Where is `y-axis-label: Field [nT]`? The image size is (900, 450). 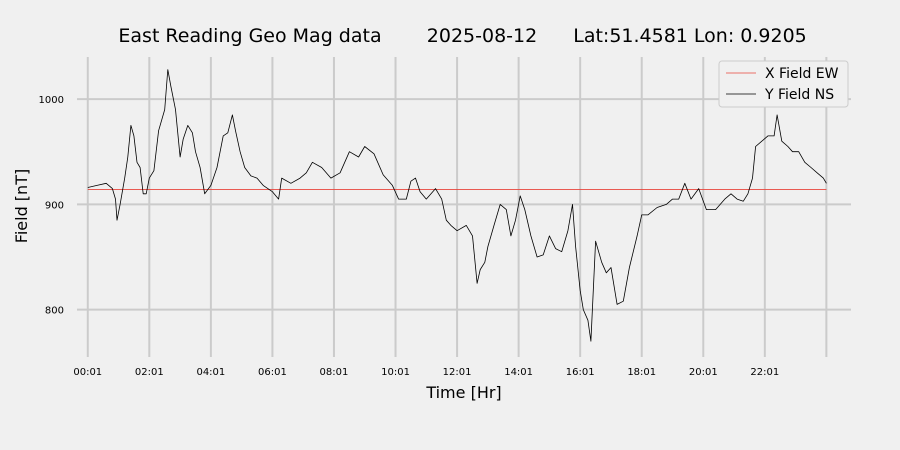
y-axis-label: Field [nT] is located at coordinates (21, 206).